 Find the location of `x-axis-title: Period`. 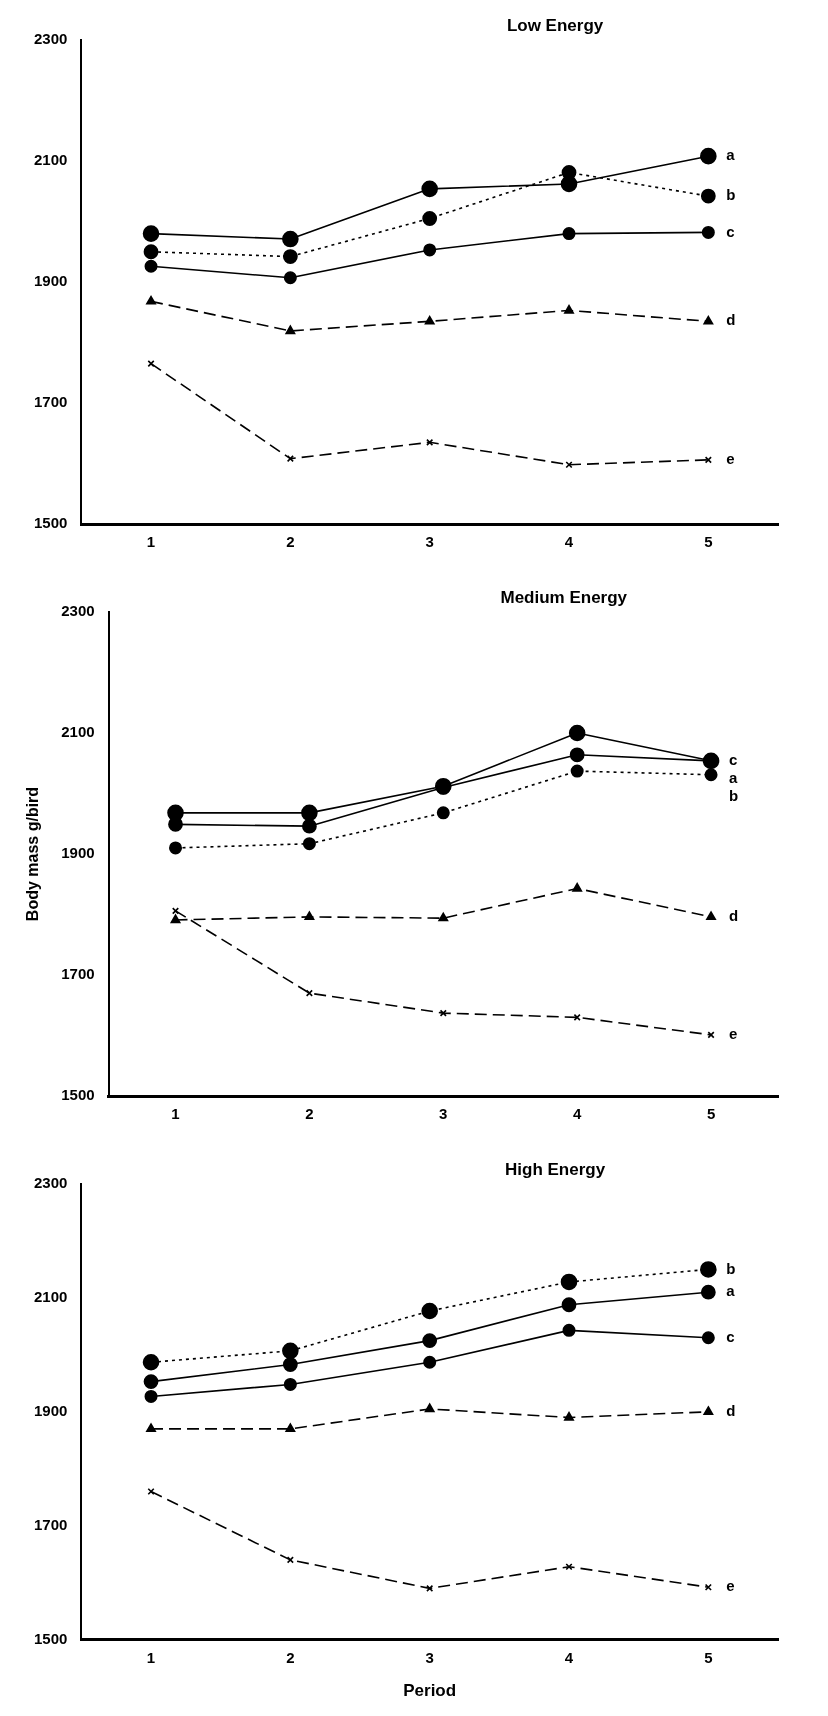

x-axis-title: Period is located at coordinates (430, 1691).